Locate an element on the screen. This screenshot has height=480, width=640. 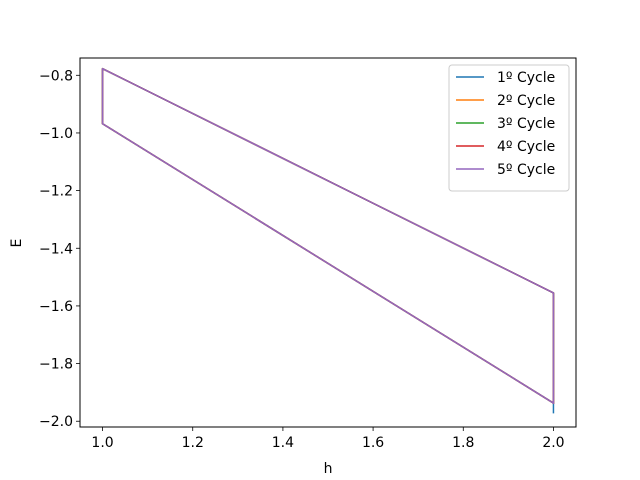
x-axis-label: h is located at coordinates (328, 469).